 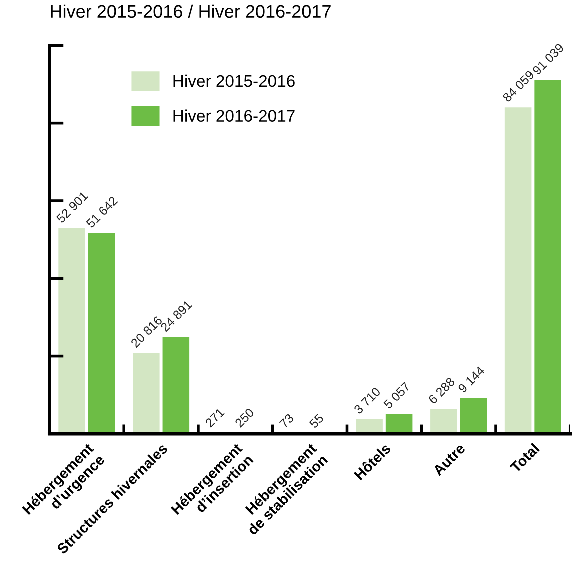 I want to click on data-label: 271, so click(x=214, y=418).